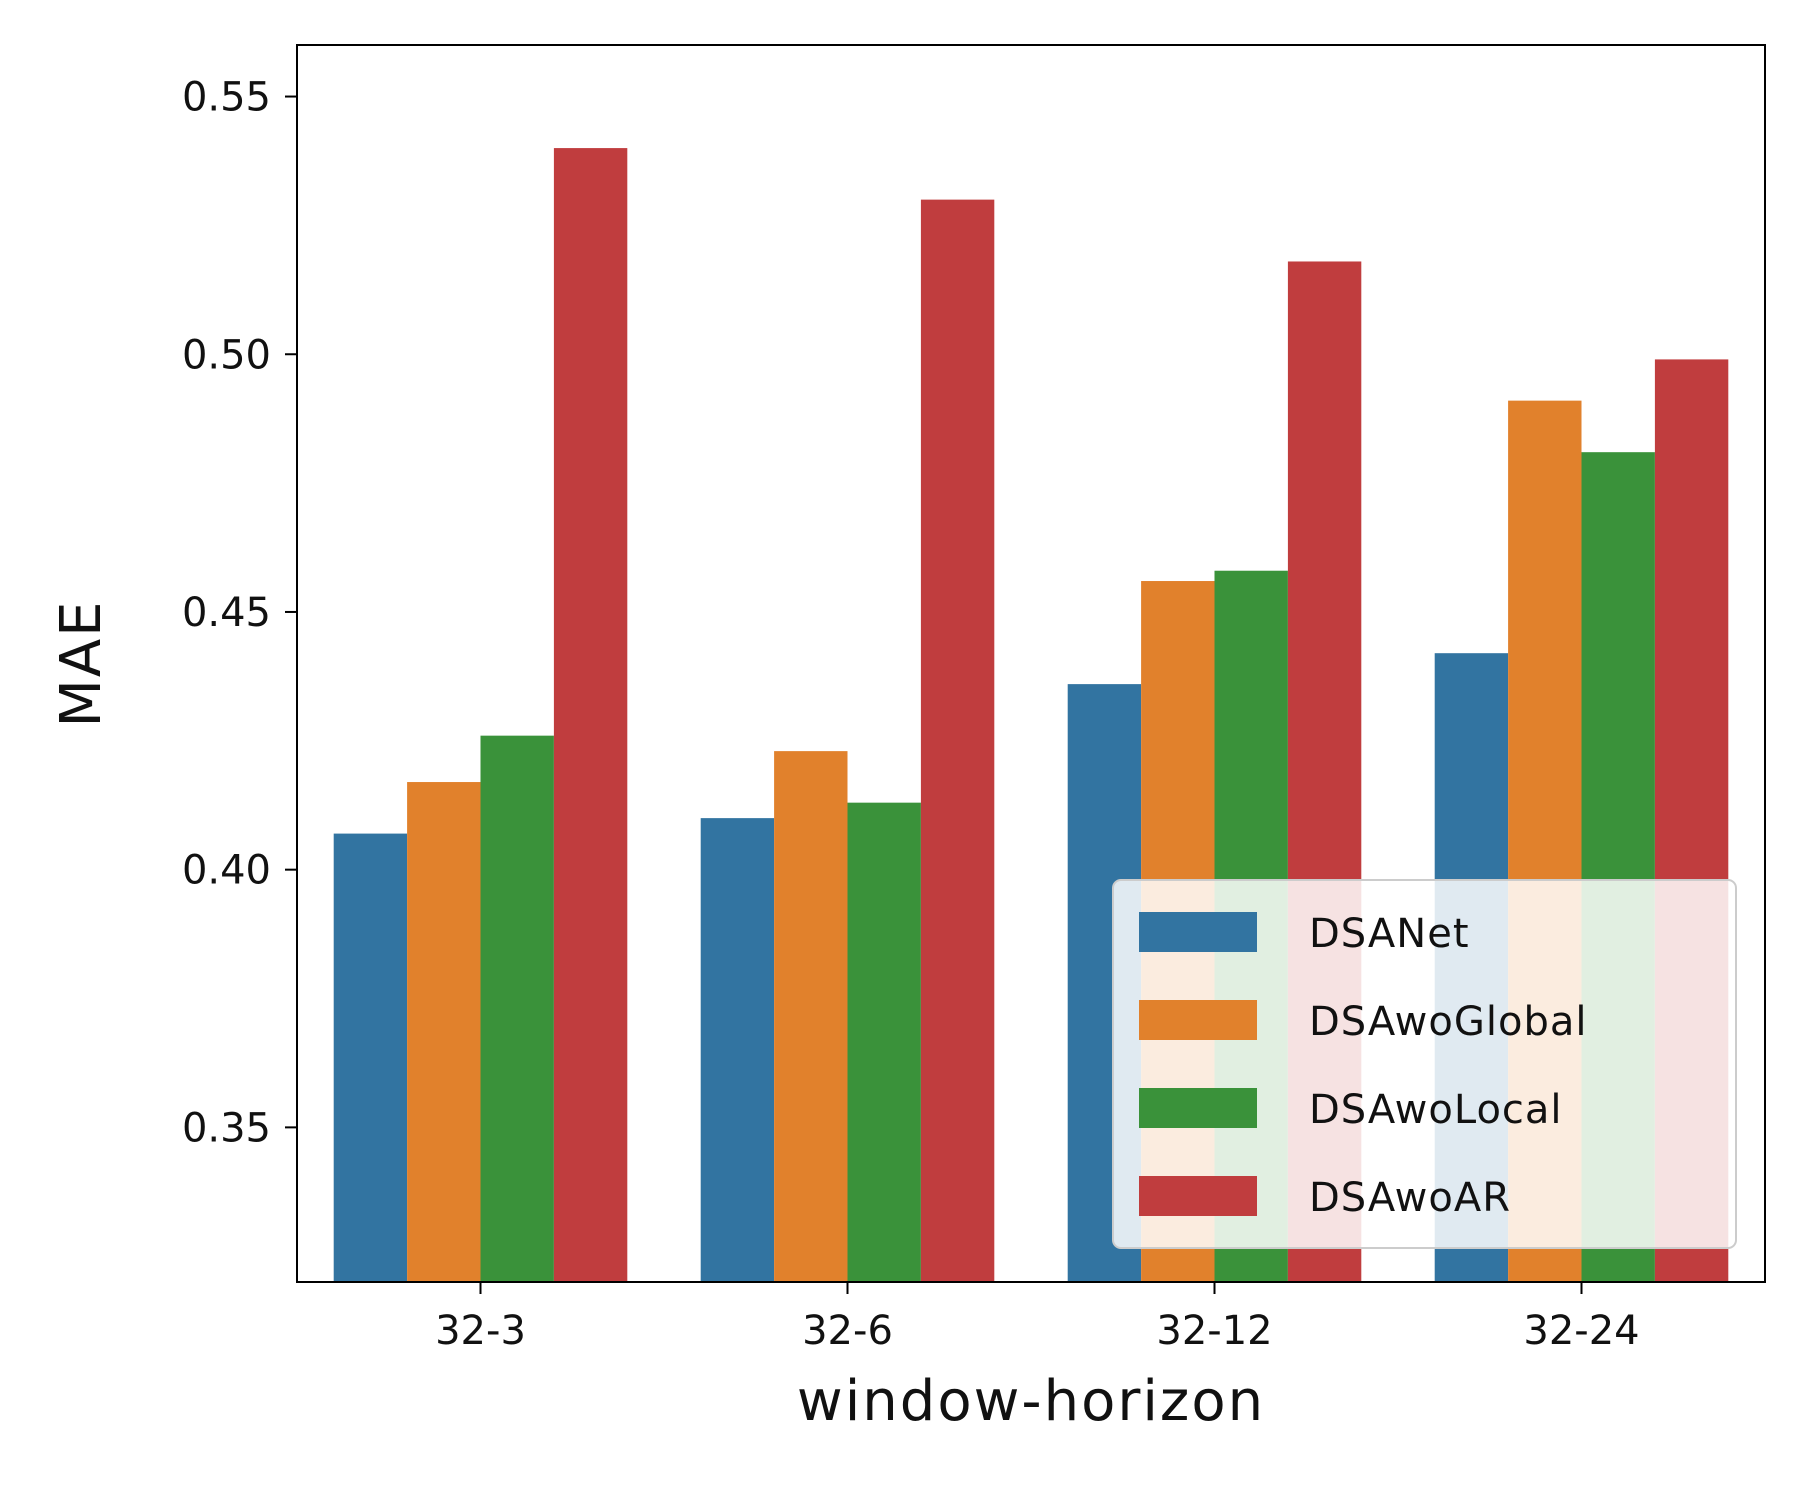  I want to click on legend: DSANet DSAwoGlobal DSAwoLocal DSAwoAR, so click(1424, 1064).